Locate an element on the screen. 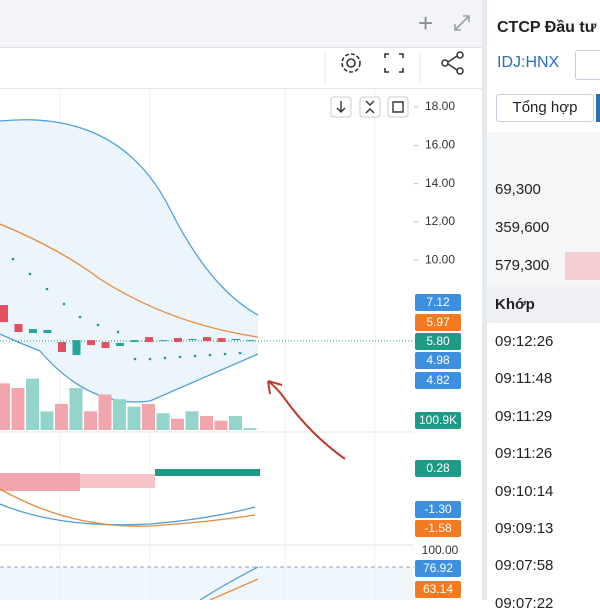 This screenshot has height=612, width=600. y-tick-label: 14.00 is located at coordinates (440, 183).